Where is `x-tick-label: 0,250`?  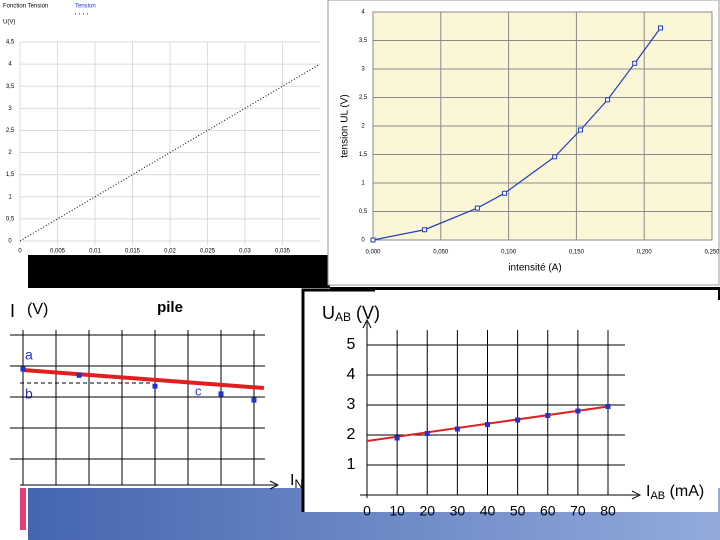 x-tick-label: 0,250 is located at coordinates (712, 253).